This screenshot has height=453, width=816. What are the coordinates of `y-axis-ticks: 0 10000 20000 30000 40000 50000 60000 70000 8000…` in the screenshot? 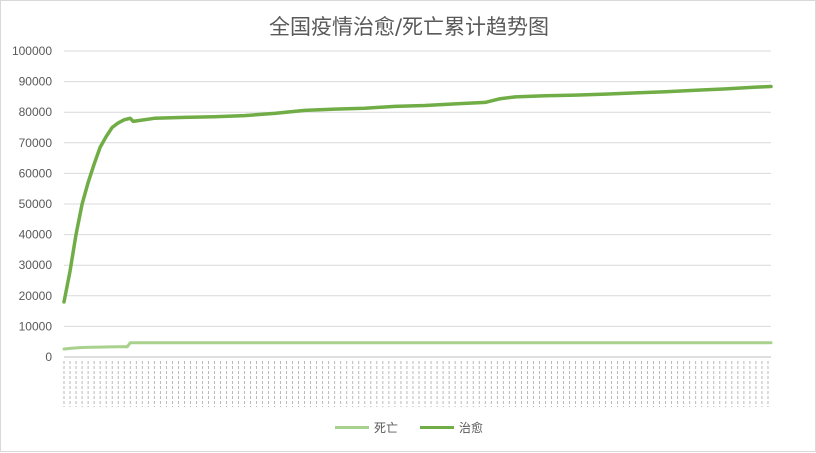 It's located at (32, 204).